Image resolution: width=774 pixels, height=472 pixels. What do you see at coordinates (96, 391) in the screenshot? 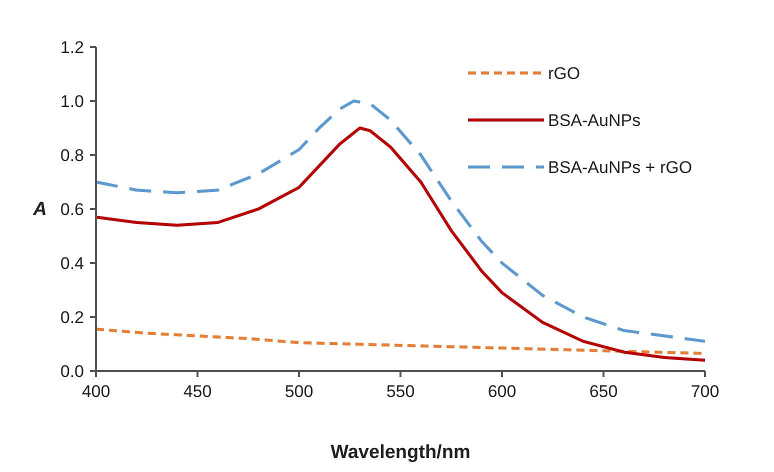
I see `x-tick-label: 400` at bounding box center [96, 391].